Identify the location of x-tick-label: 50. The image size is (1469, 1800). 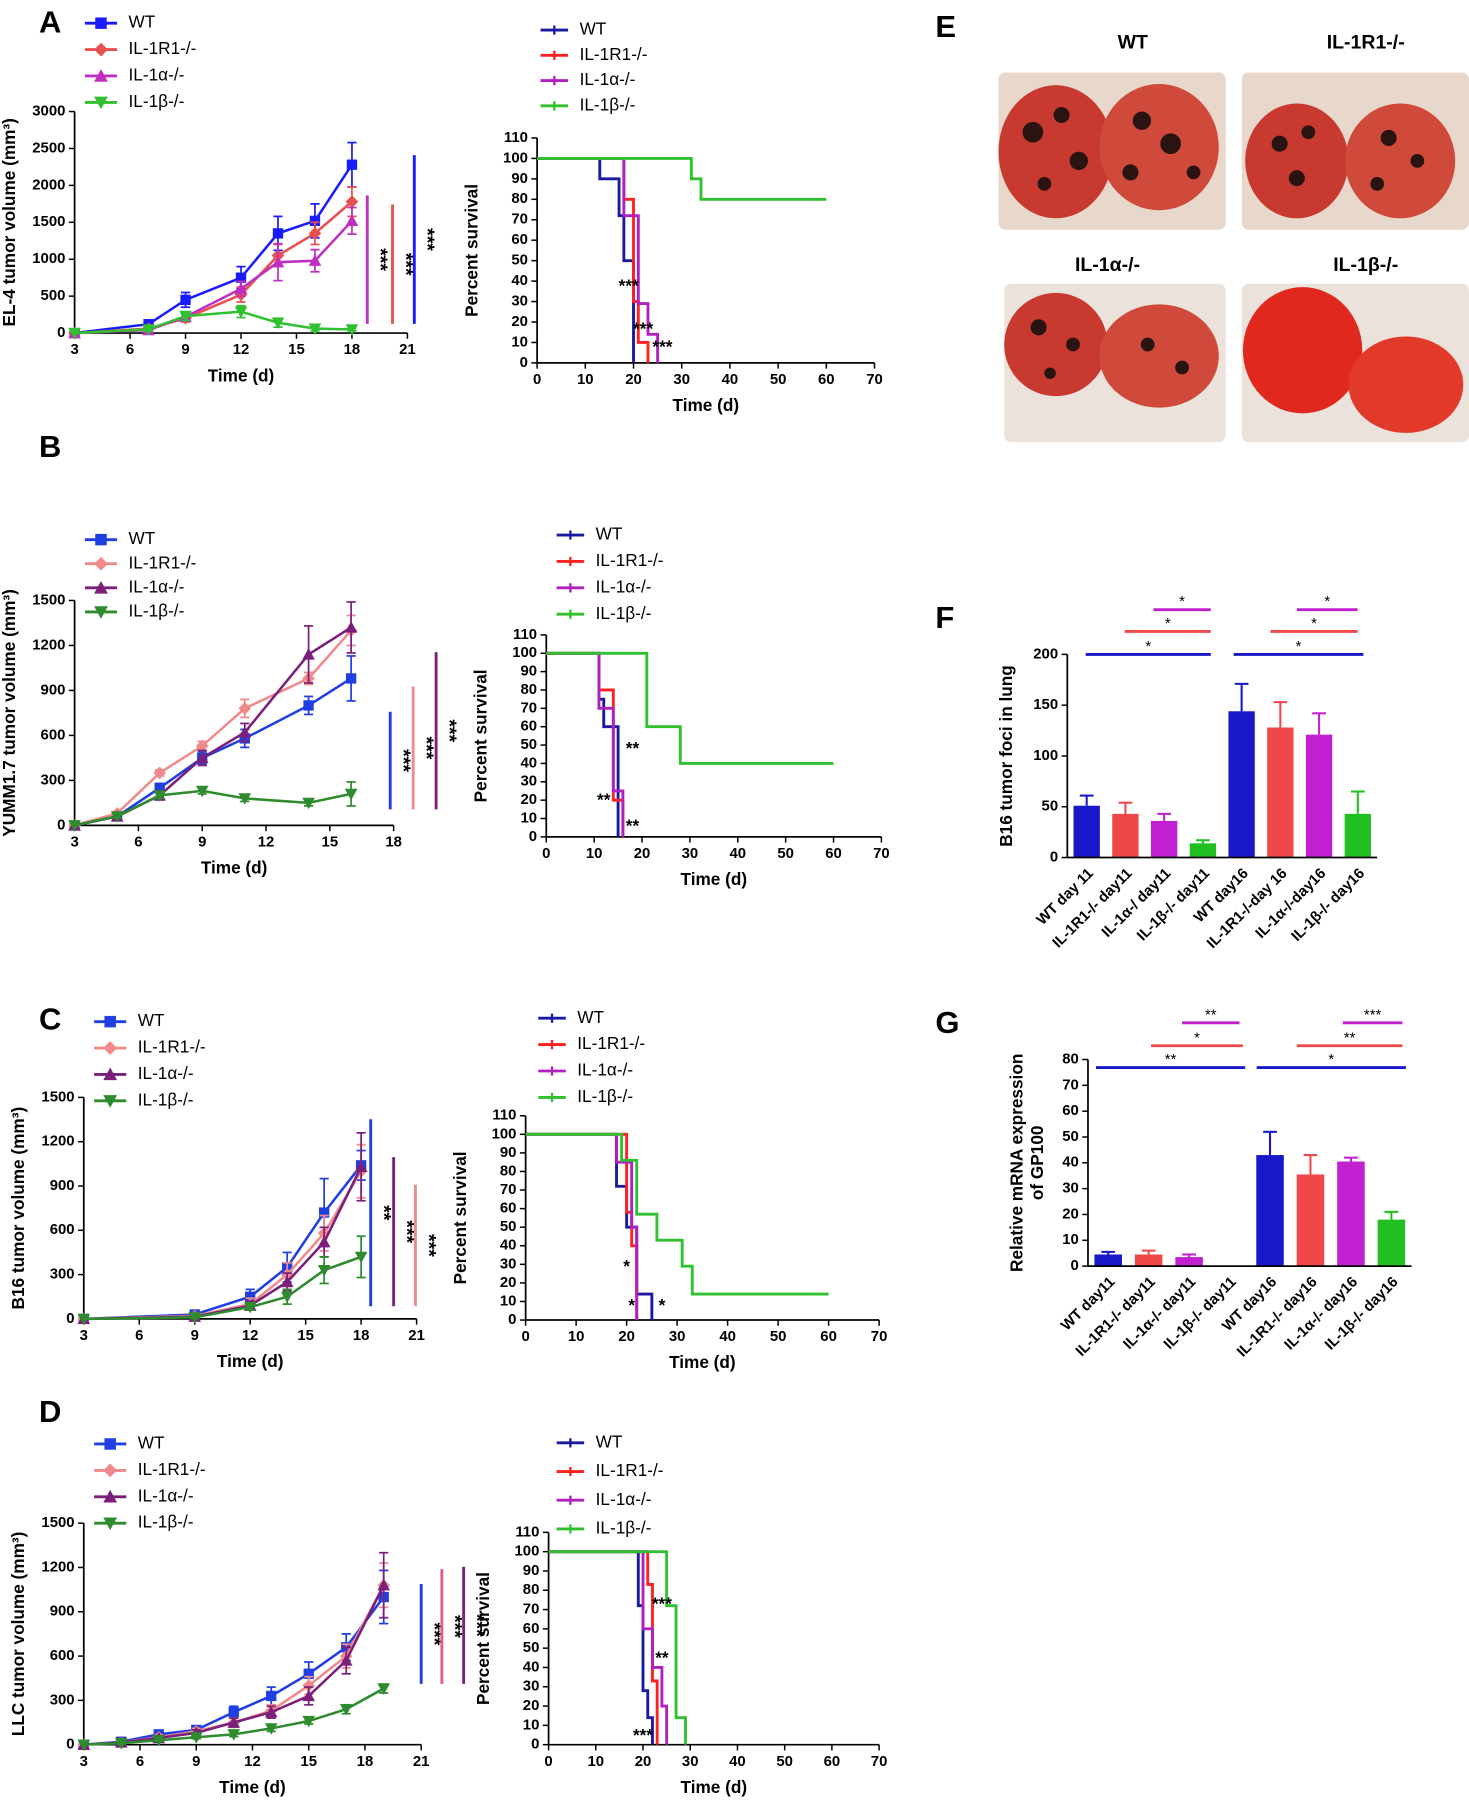
(785, 854).